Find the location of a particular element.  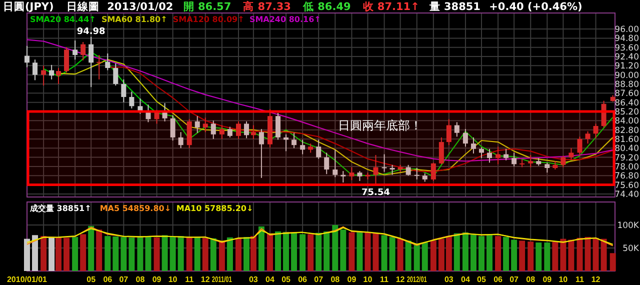

y-tick-label: 87.60 is located at coordinates (626, 94).